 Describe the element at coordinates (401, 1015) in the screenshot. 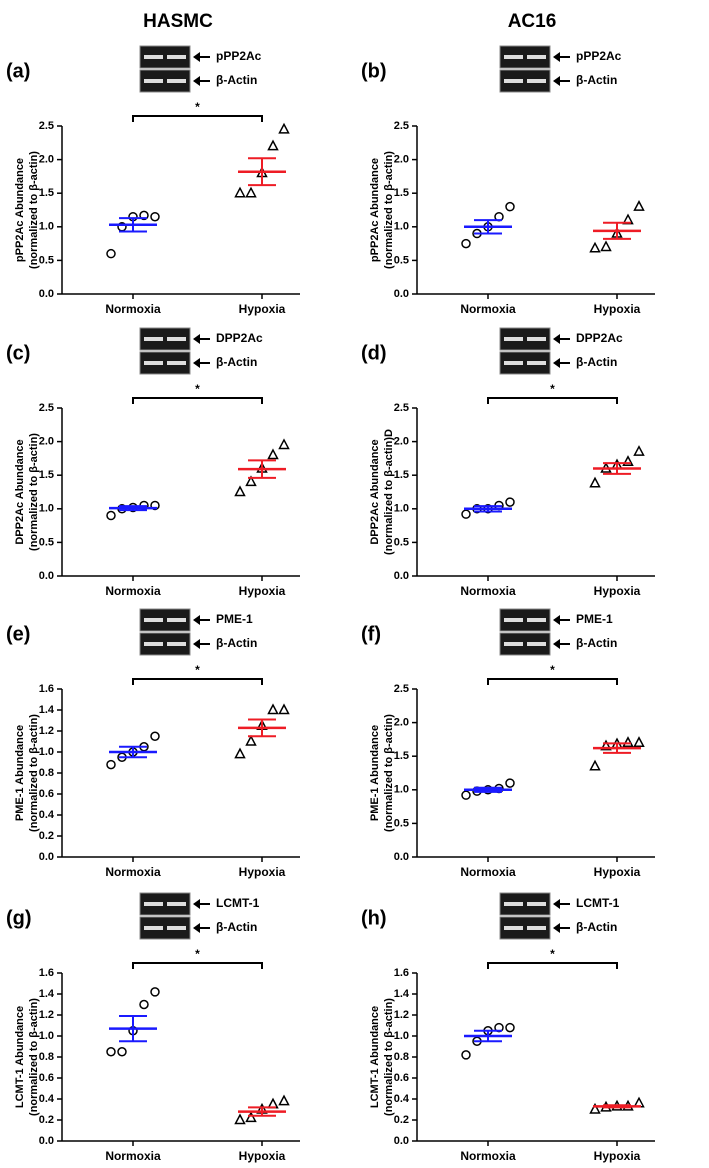

I see `y-tick-label: 1.2` at that location.